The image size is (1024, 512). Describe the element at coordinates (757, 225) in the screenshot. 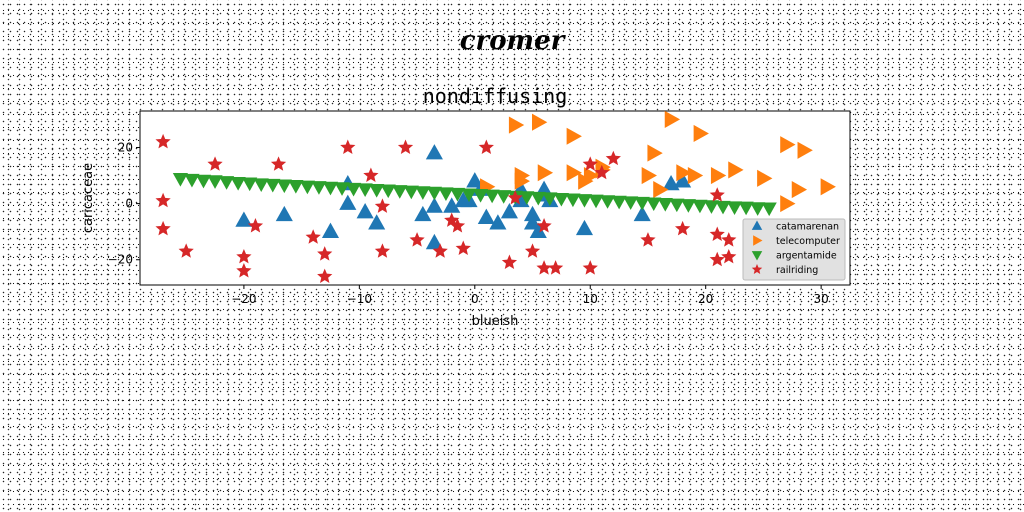

I see `legend-marker-catamarenan` at that location.